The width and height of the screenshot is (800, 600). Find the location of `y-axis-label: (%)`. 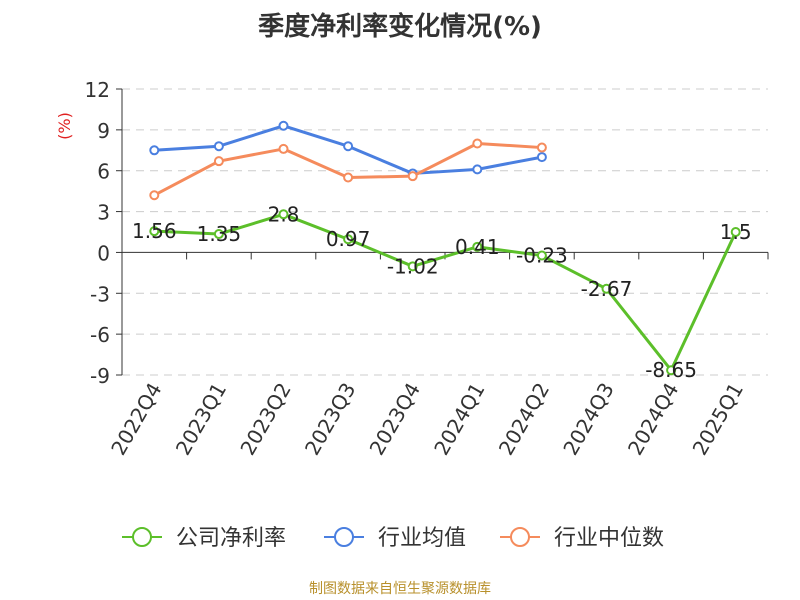

y-axis-label: (%) is located at coordinates (64, 126).